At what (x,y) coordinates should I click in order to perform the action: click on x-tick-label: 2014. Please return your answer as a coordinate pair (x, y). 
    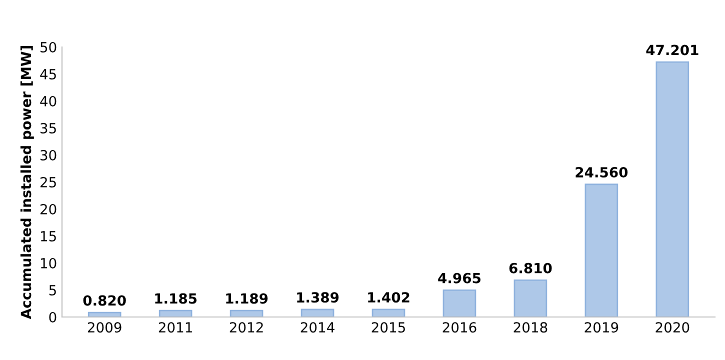
    Looking at the image, I should click on (317, 327).